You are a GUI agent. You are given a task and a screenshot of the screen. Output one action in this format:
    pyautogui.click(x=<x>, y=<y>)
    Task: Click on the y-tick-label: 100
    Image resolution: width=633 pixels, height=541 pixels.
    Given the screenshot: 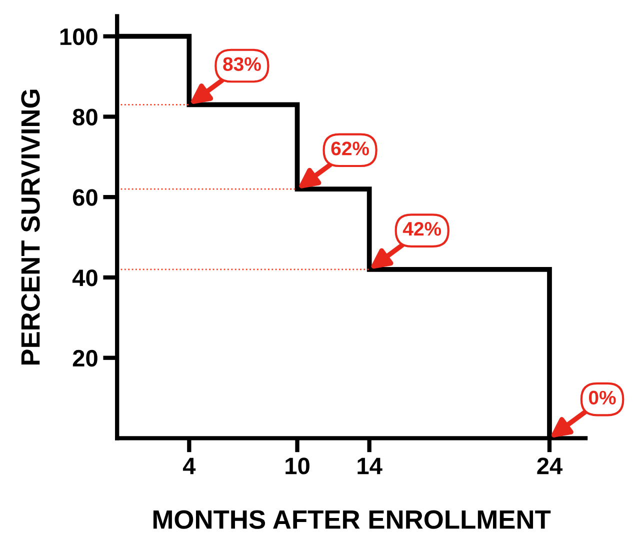 What is the action you would take?
    pyautogui.click(x=79, y=37)
    